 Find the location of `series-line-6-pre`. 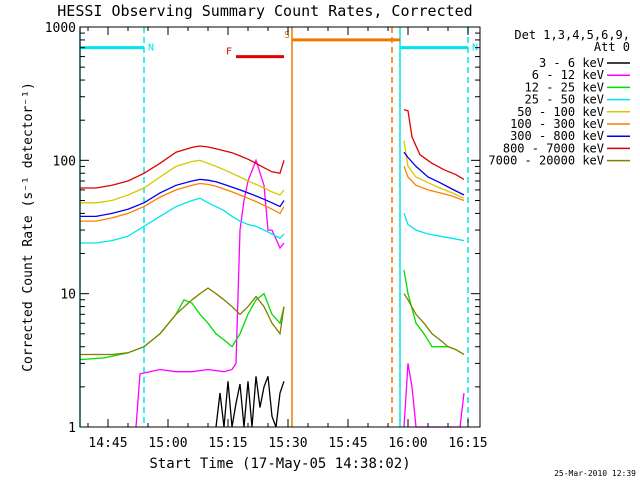

series-line-6-pre is located at coordinates (182, 202).